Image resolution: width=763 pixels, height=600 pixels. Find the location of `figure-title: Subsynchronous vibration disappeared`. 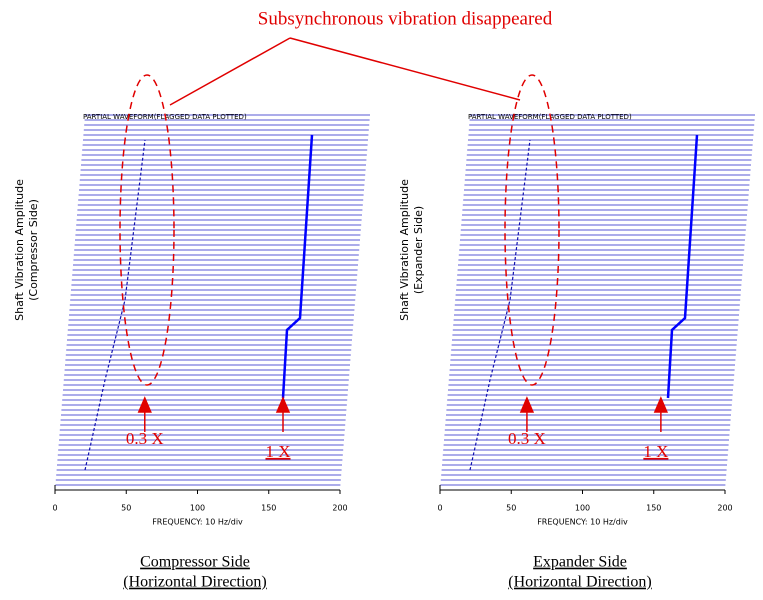

figure-title: Subsynchronous vibration disappeared is located at coordinates (405, 18).